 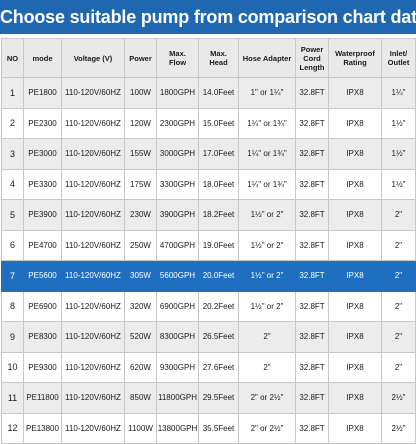 What do you see at coordinates (42, 215) in the screenshot?
I see `cell-mode: PE3900` at bounding box center [42, 215].